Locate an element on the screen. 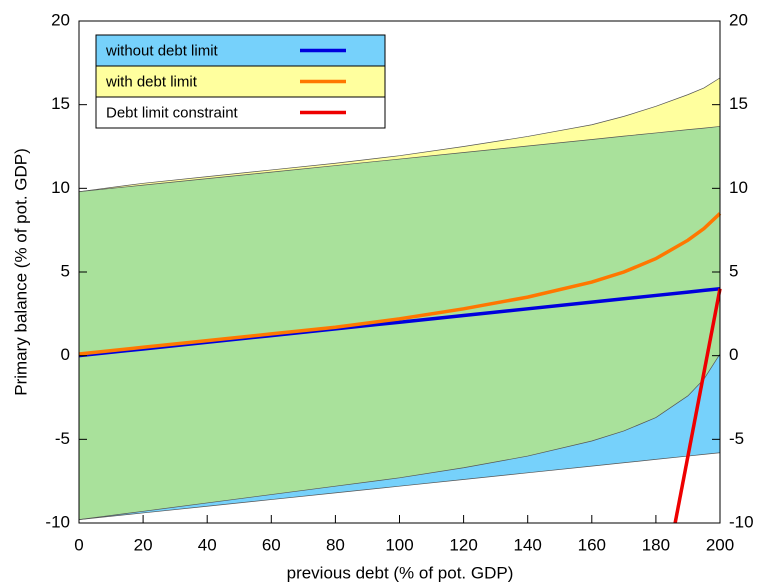 This screenshot has height=584, width=759. y2-tick-label: 0 is located at coordinates (733, 354).